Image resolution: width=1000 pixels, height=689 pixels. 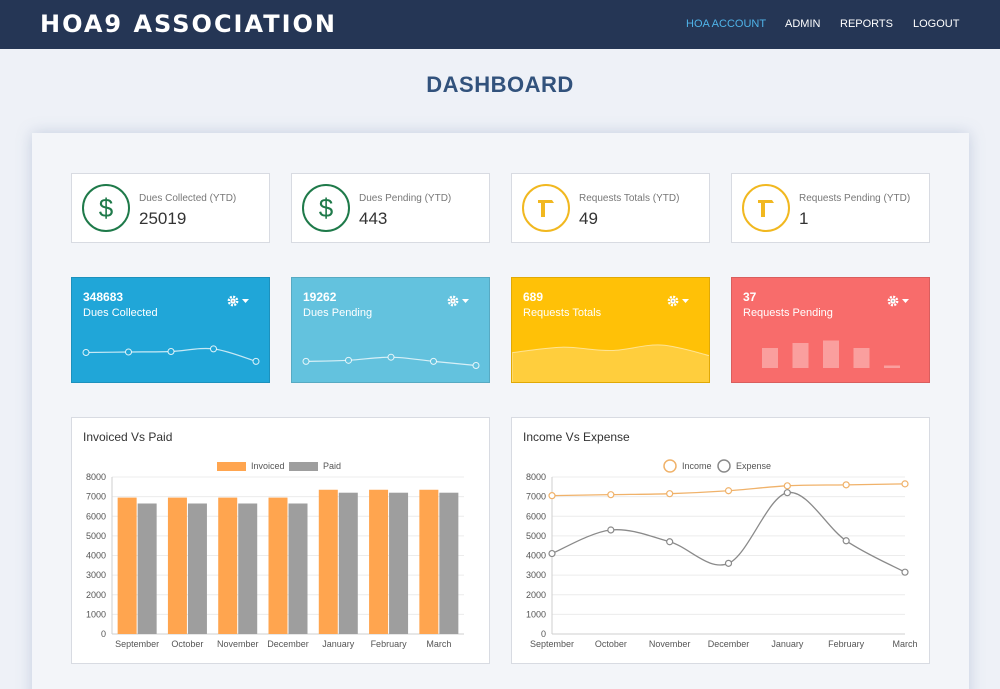 What do you see at coordinates (588, 218) in the screenshot?
I see `stat-value: 49` at bounding box center [588, 218].